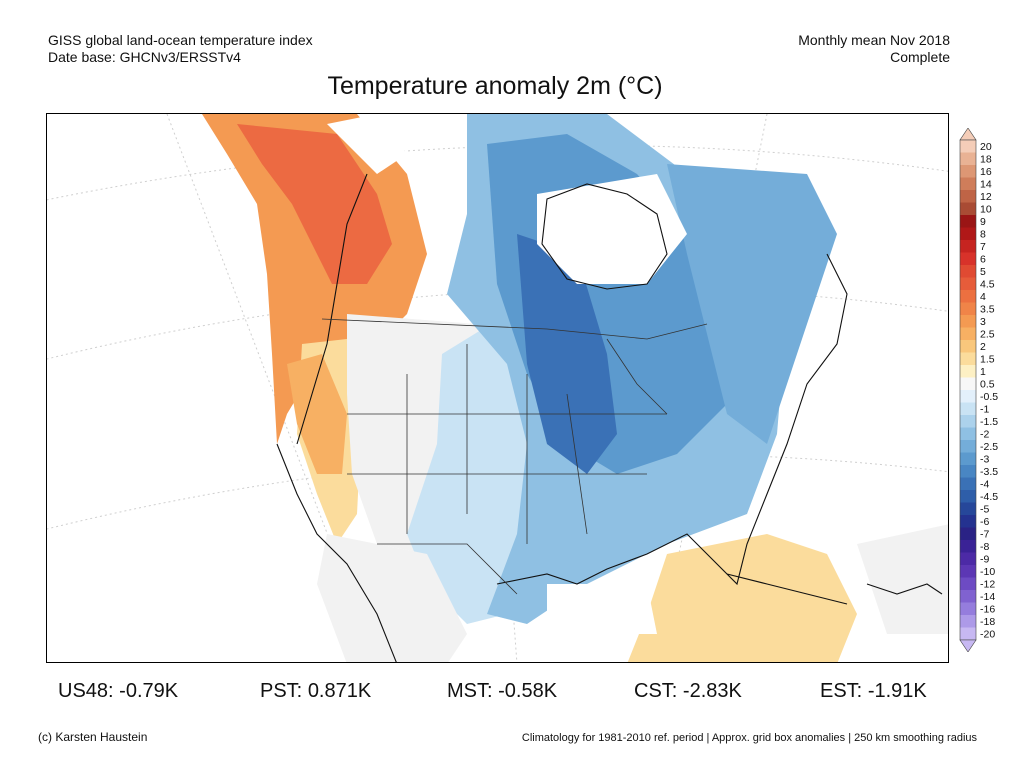 This screenshot has height=768, width=1024. What do you see at coordinates (987, 634) in the screenshot?
I see `colorbar-tick-label: -20` at bounding box center [987, 634].